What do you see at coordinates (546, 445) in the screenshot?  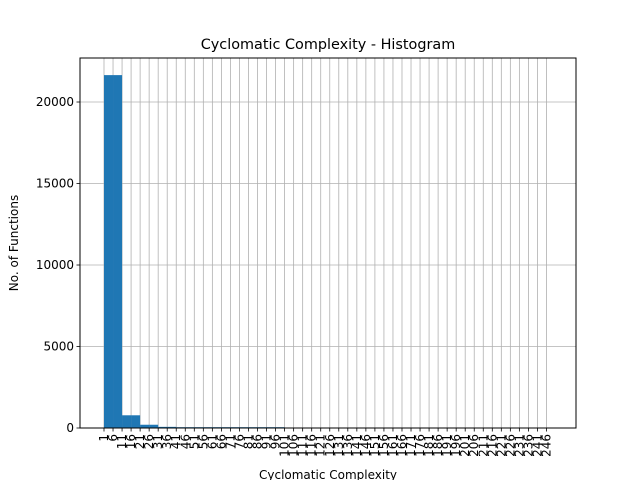 I see `x-tick-label: 246` at bounding box center [546, 445].